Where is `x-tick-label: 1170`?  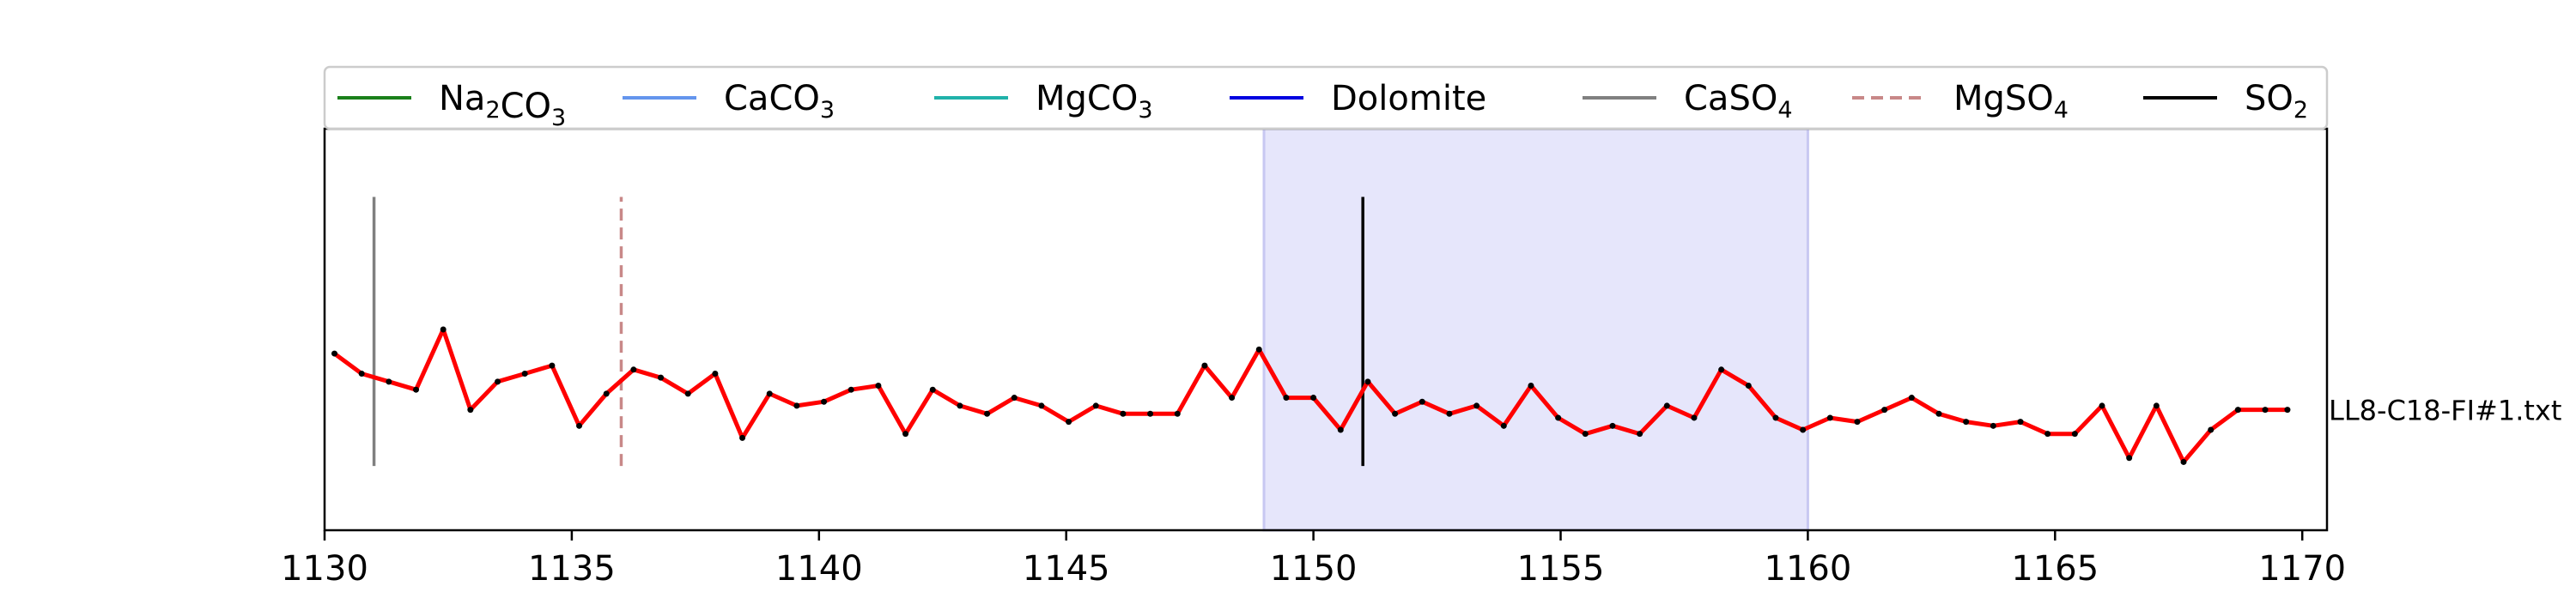 x-tick-label: 1170 is located at coordinates (2302, 569).